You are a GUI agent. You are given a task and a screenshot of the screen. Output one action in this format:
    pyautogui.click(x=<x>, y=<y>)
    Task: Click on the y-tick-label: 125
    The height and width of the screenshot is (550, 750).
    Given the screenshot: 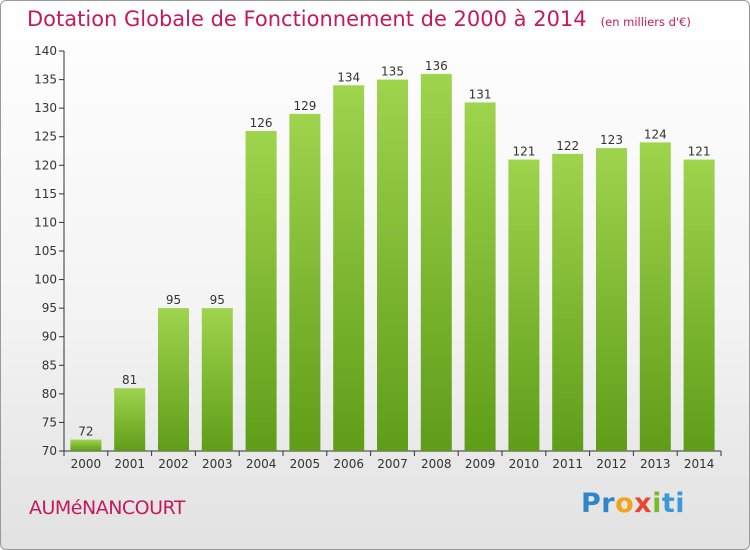 What is the action you would take?
    pyautogui.click(x=45, y=137)
    